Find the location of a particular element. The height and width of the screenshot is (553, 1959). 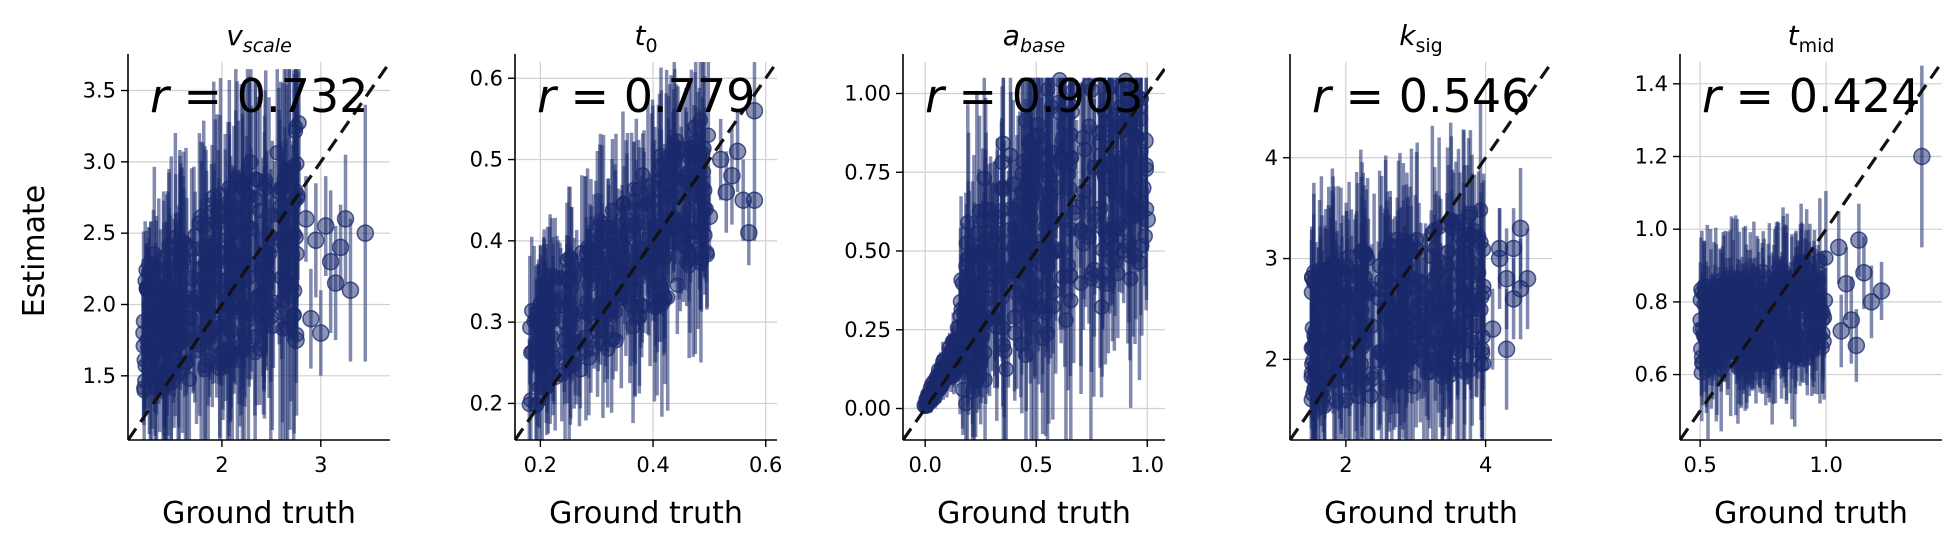

y-tick-label: 1.4 is located at coordinates (1651, 84).